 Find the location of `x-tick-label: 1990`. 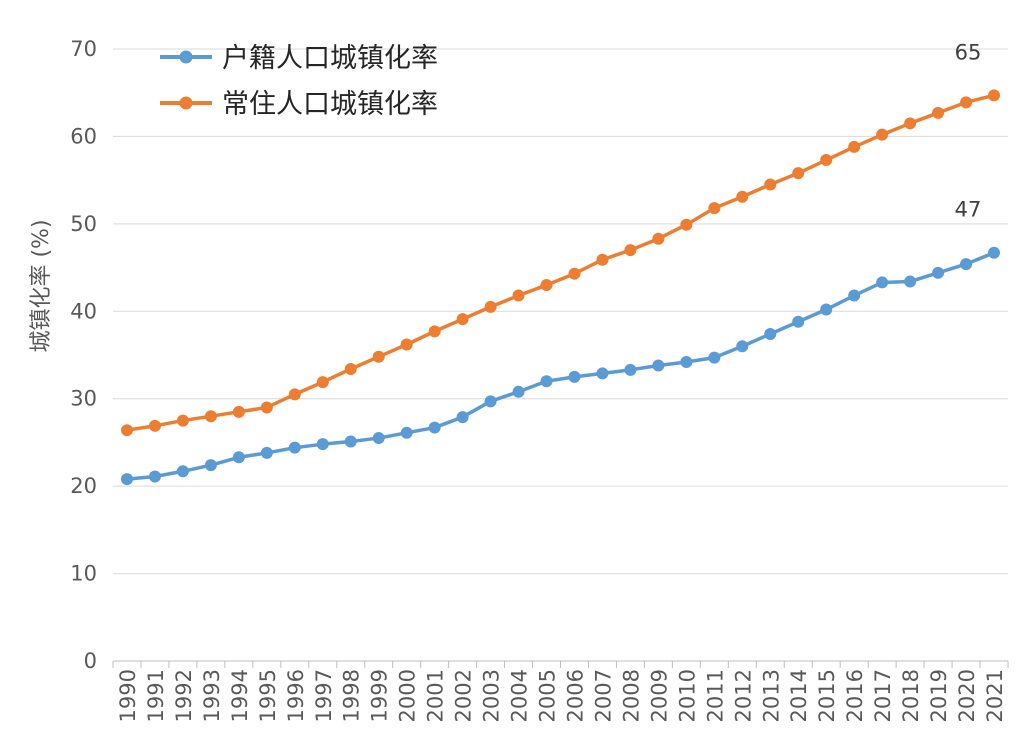

x-tick-label: 1990 is located at coordinates (128, 695).